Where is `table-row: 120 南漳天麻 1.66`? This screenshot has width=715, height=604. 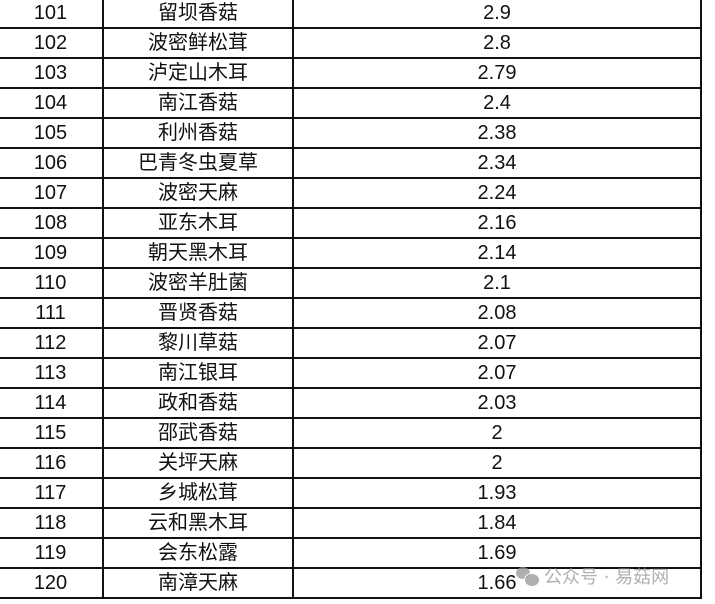
table-row: 120 南漳天麻 1.66 is located at coordinates (351, 583).